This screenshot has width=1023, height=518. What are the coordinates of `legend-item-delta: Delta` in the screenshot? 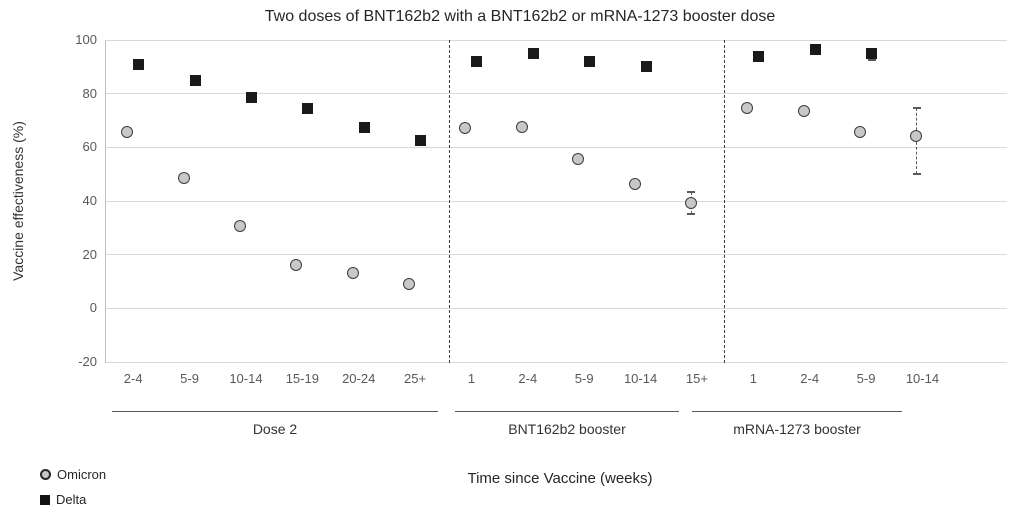 It's located at (73, 499).